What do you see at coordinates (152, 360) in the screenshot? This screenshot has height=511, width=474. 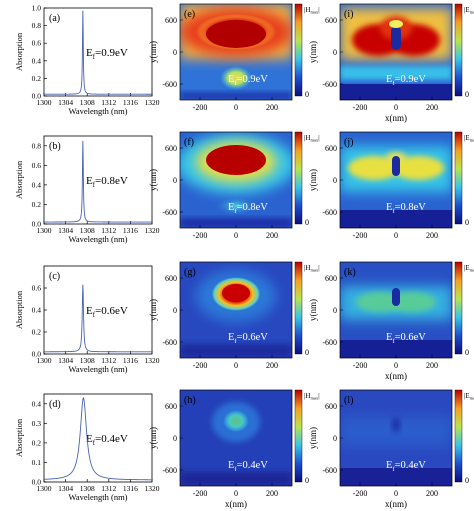 I see `x-tick-label: 1320` at bounding box center [152, 360].